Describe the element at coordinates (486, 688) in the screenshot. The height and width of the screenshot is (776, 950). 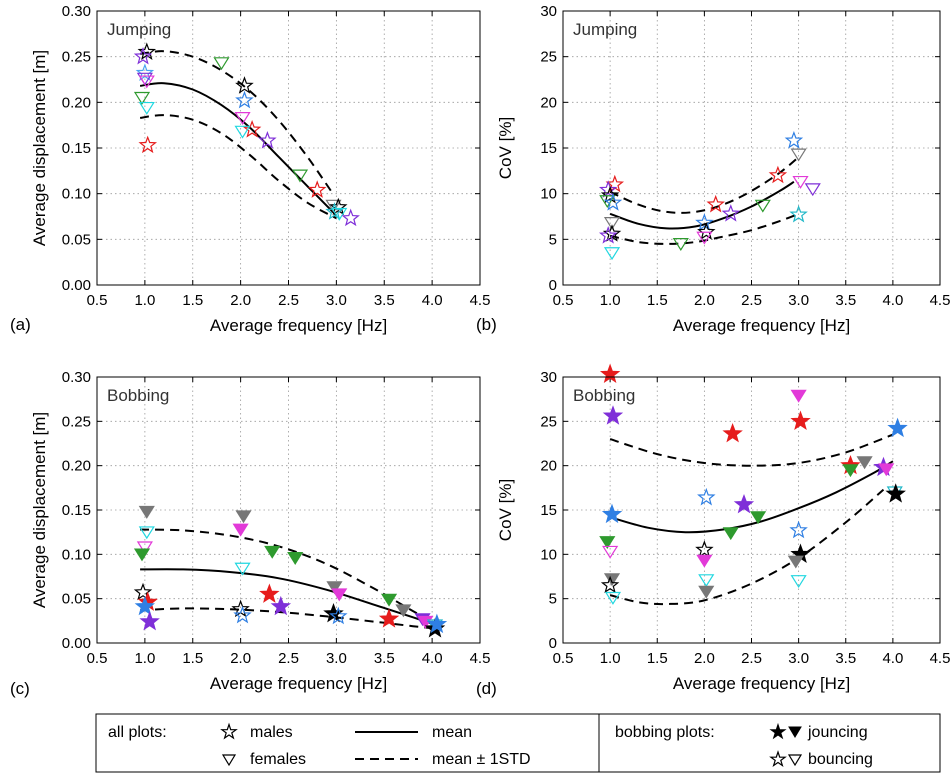
I see `panel-label: (d)` at that location.